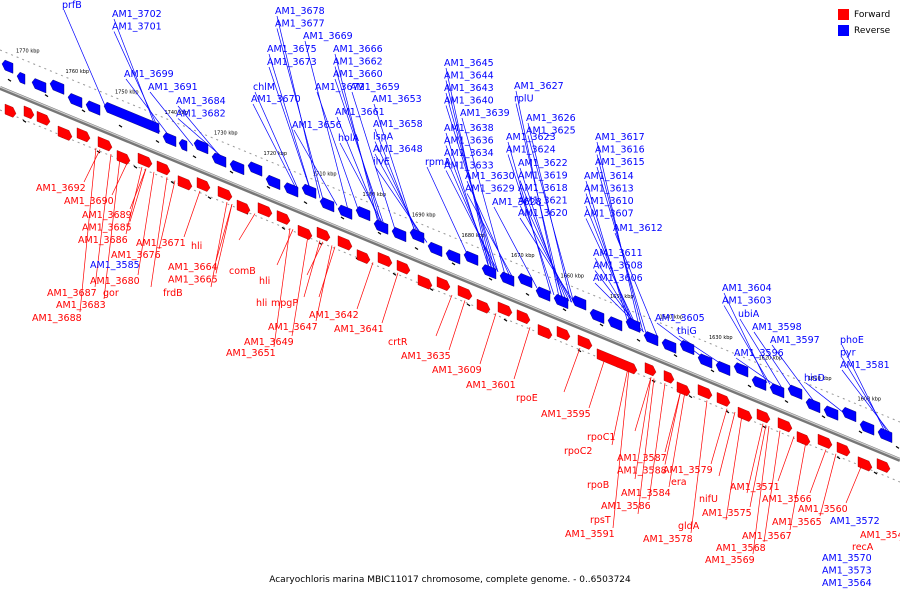  What do you see at coordinates (474, 236) in the screenshot?
I see `scale-tick-label: 1680 kbp` at bounding box center [474, 236].